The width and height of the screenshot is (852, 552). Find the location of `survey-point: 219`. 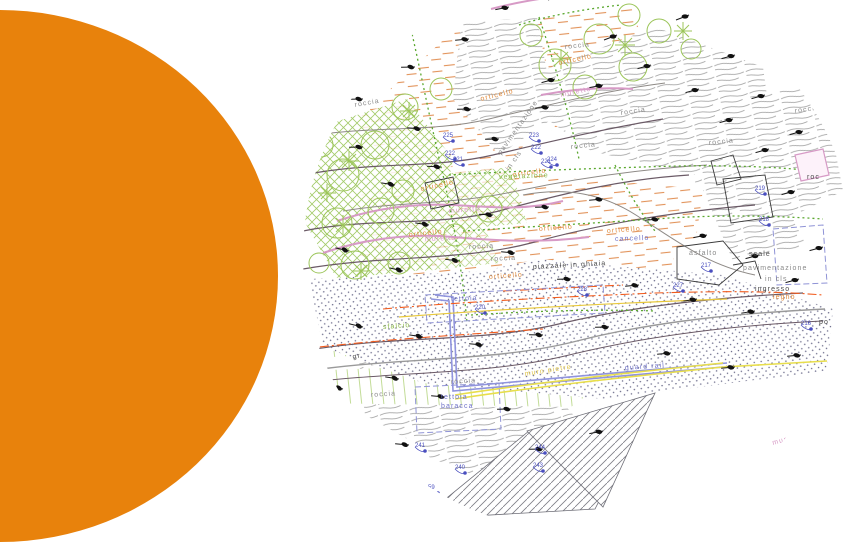

survey-point: 219 is located at coordinates (760, 191).